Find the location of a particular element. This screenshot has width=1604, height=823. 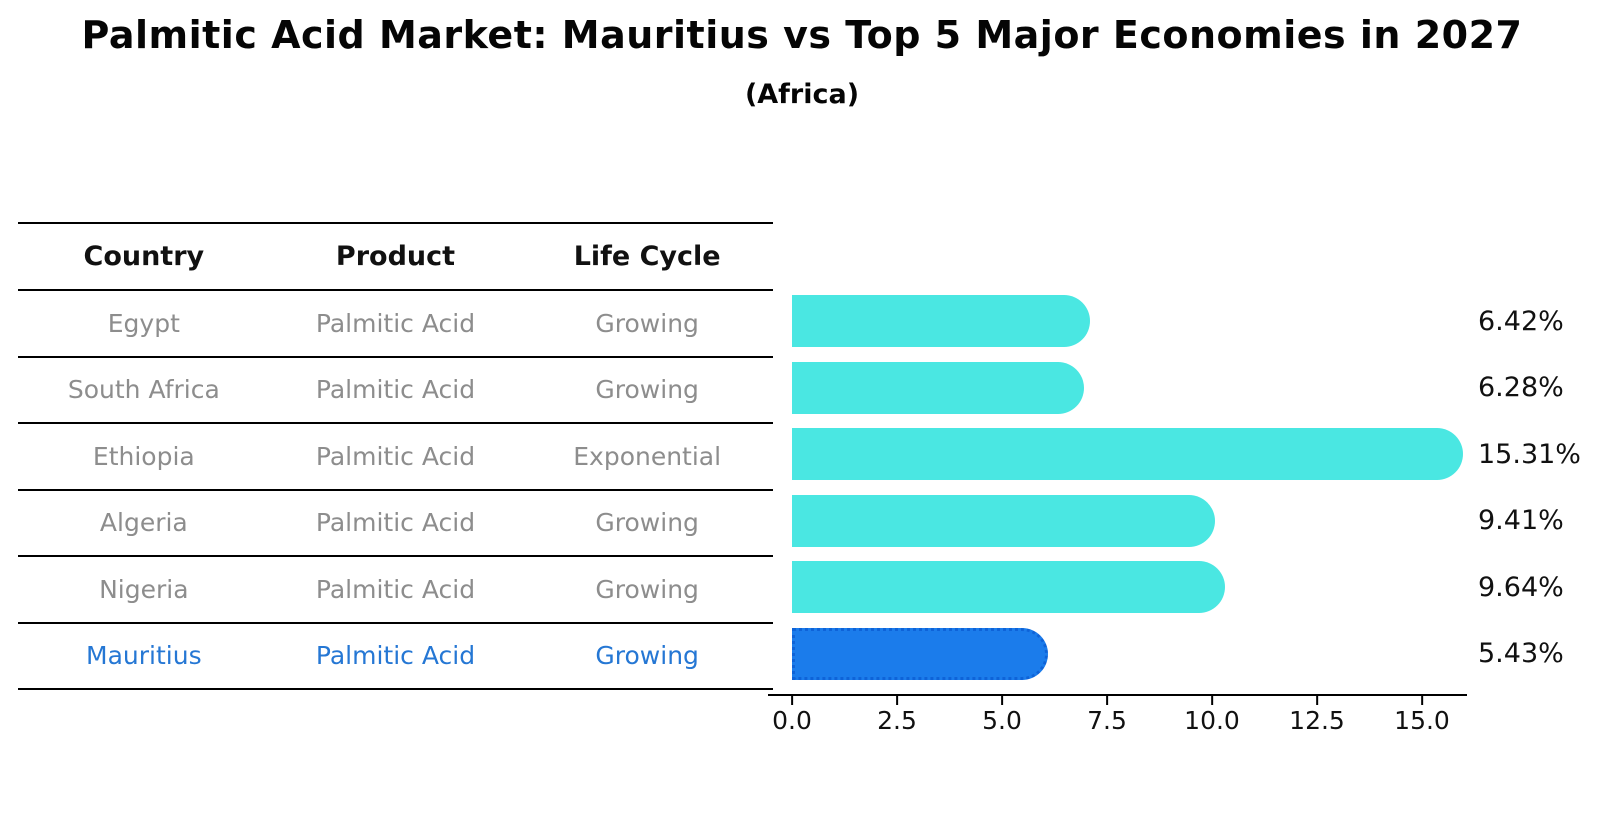

x-tick-label: 15.0 is located at coordinates (1422, 720).